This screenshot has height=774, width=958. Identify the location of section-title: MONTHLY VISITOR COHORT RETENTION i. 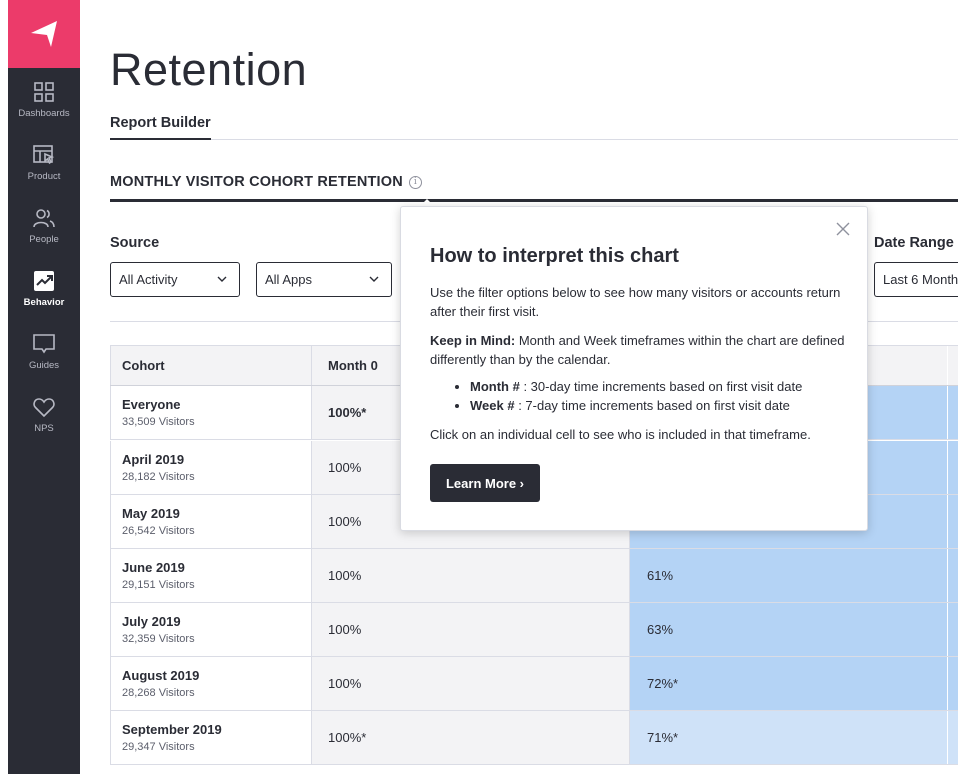
(266, 182).